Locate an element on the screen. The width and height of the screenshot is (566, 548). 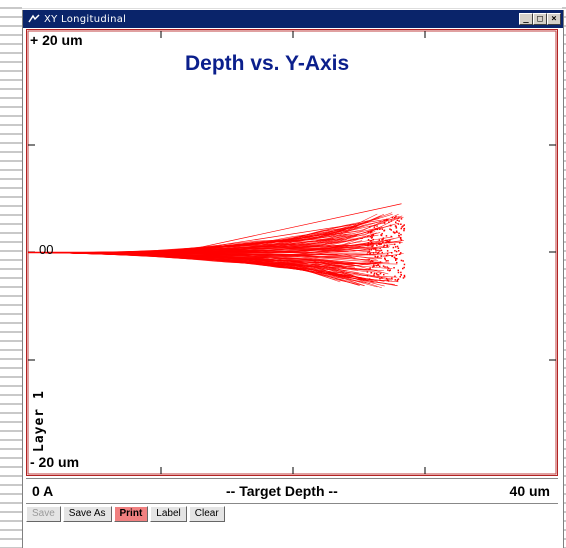
trajectory-line is located at coordinates (210, 266).